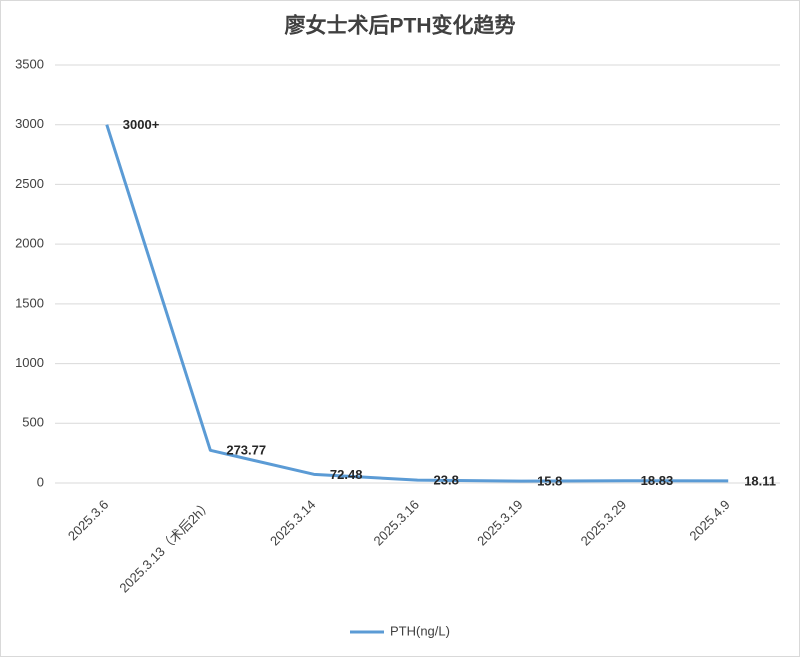  Describe the element at coordinates (760, 480) in the screenshot. I see `data-label: 18.11` at that location.